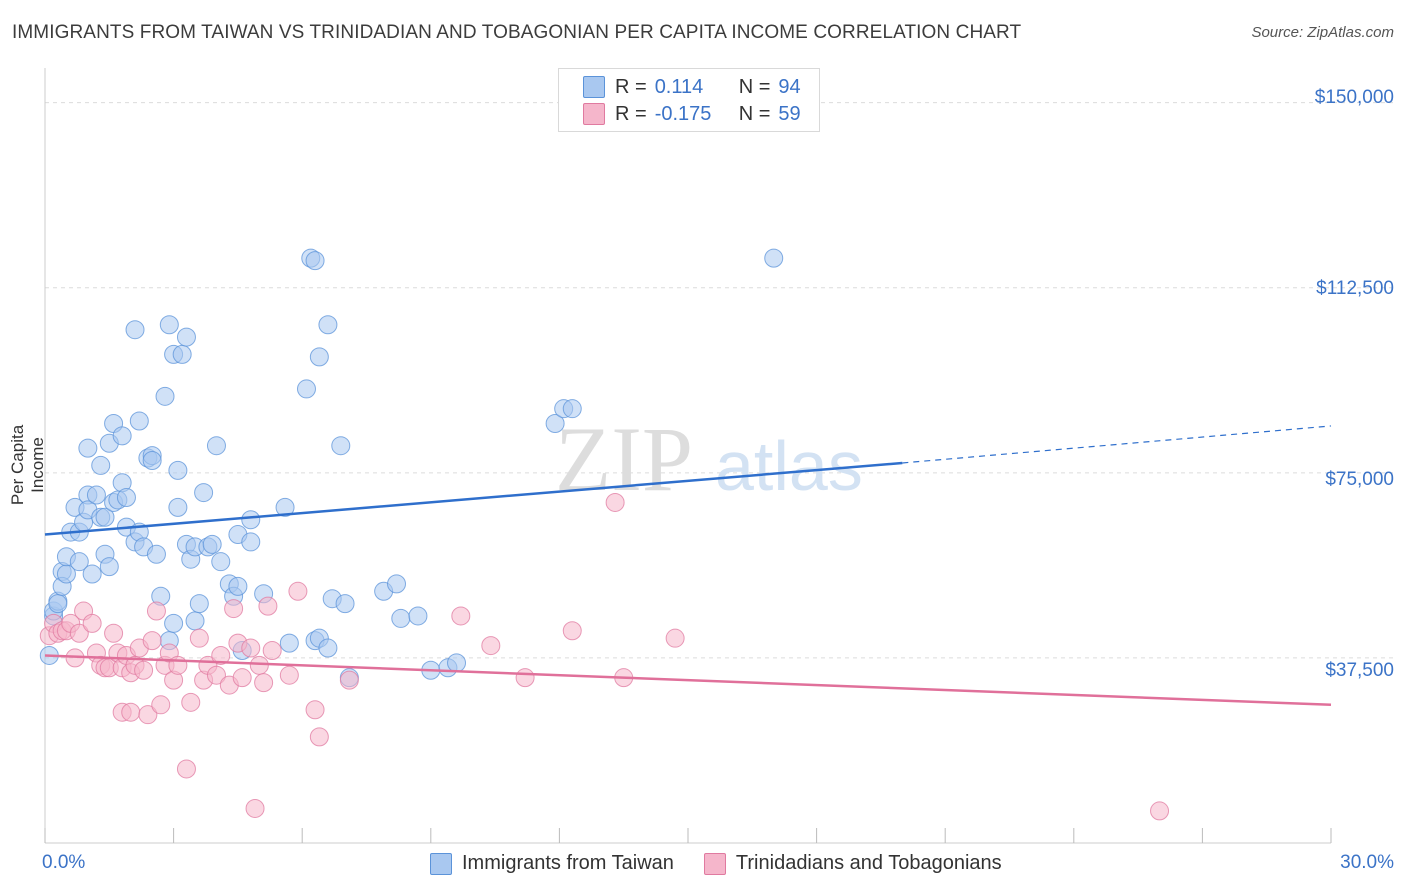 Image resolution: width=1406 pixels, height=892 pixels. I want to click on x-tick-min: 0.0%, so click(64, 862).